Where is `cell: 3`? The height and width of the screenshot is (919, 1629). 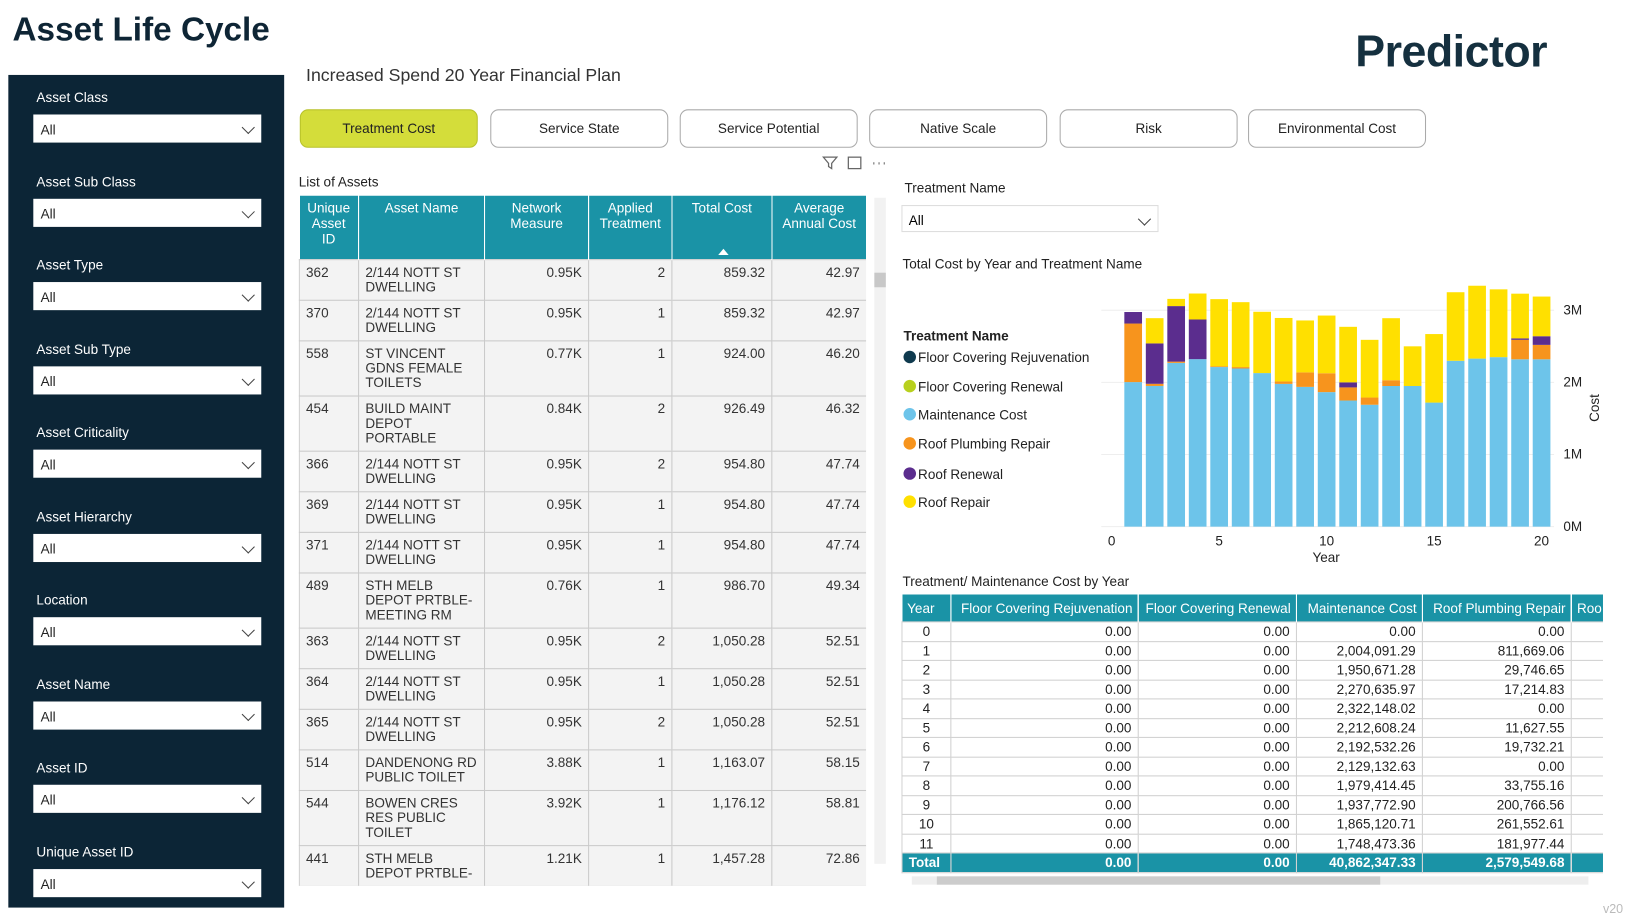
cell: 3 is located at coordinates (926, 689).